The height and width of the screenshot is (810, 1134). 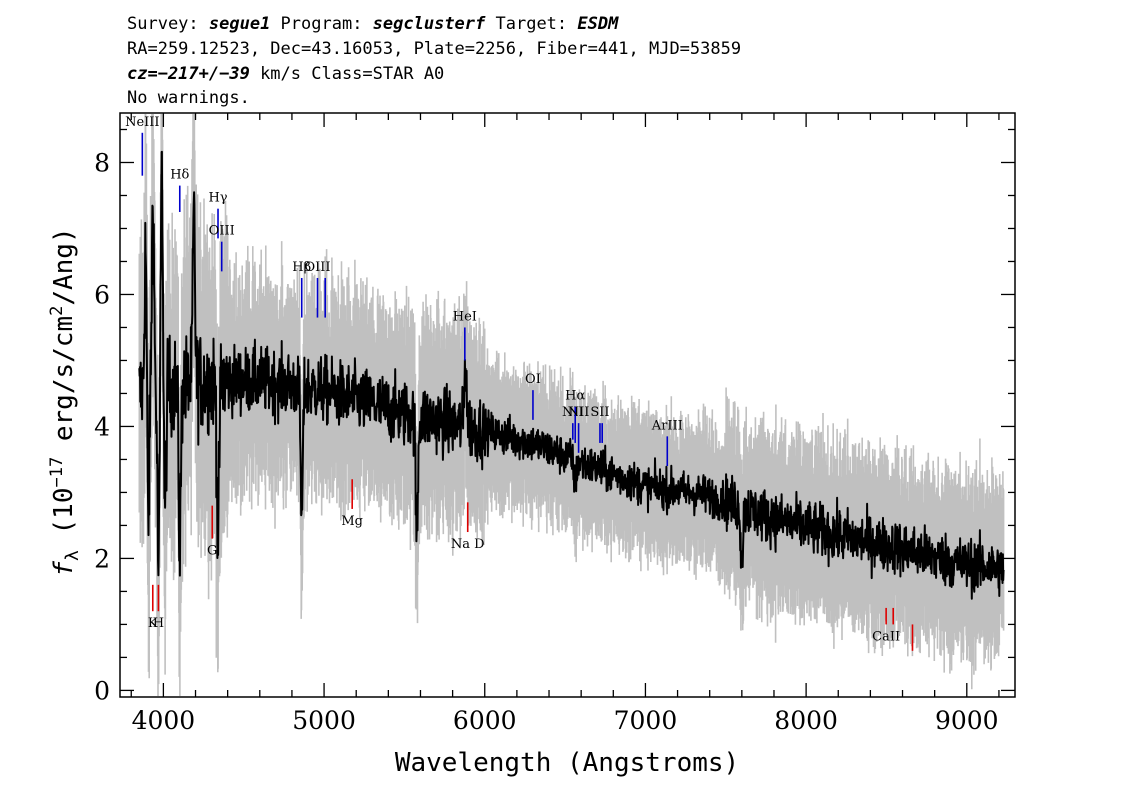 I want to click on y-tick-label: 6, so click(x=102, y=294).